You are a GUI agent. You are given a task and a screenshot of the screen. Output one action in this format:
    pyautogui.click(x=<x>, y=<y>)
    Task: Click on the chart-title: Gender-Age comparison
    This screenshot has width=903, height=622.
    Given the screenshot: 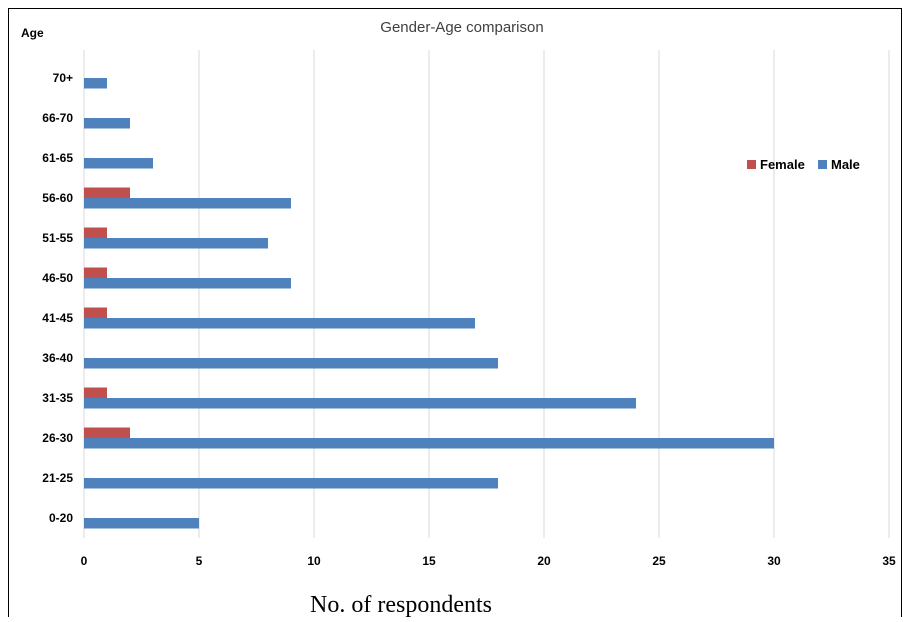 What is the action you would take?
    pyautogui.click(x=461, y=27)
    